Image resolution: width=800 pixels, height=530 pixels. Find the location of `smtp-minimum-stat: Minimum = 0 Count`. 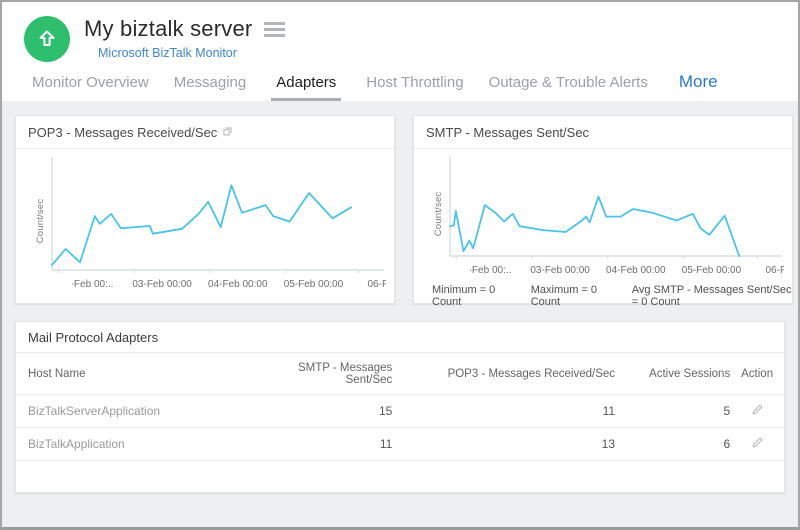

smtp-minimum-stat: Minimum = 0 Count is located at coordinates (464, 296).